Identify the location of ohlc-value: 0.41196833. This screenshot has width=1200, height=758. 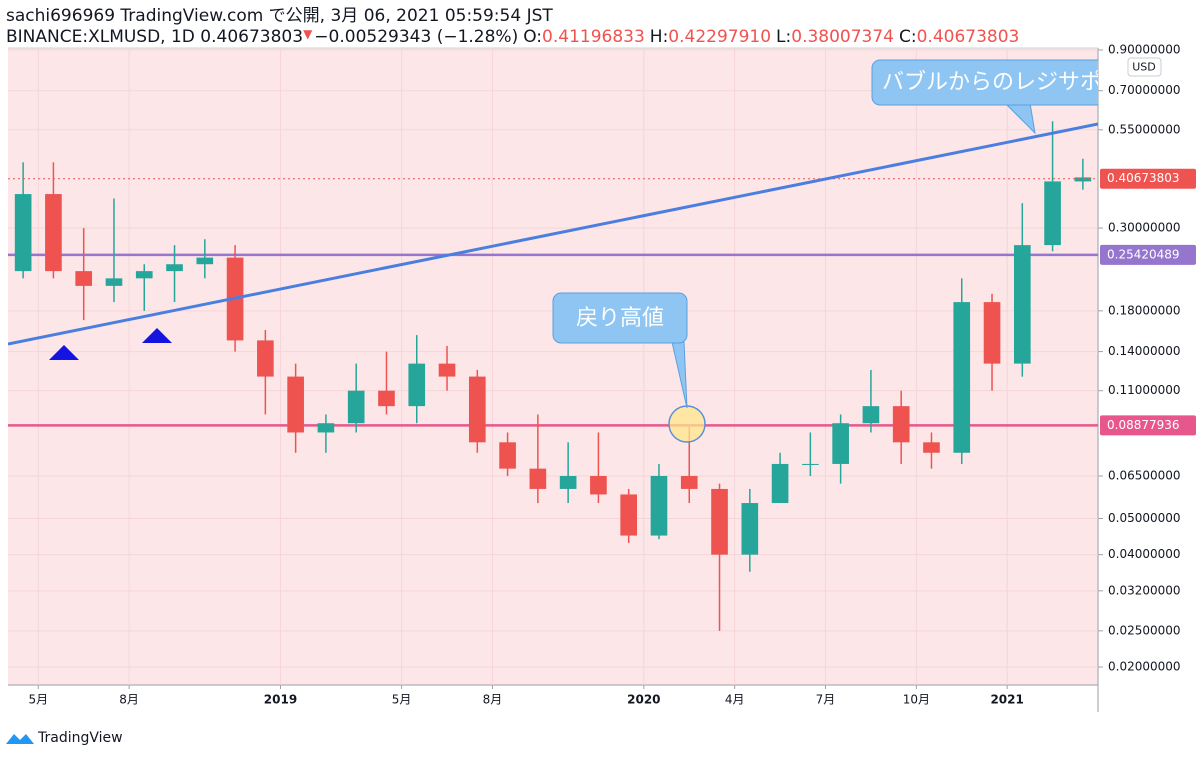
(593, 37).